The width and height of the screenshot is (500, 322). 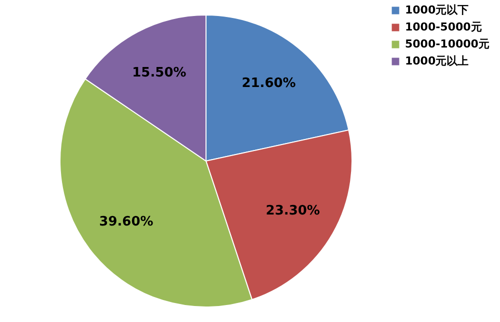 What do you see at coordinates (437, 10) in the screenshot?
I see `legend-label: 1000元以下` at bounding box center [437, 10].